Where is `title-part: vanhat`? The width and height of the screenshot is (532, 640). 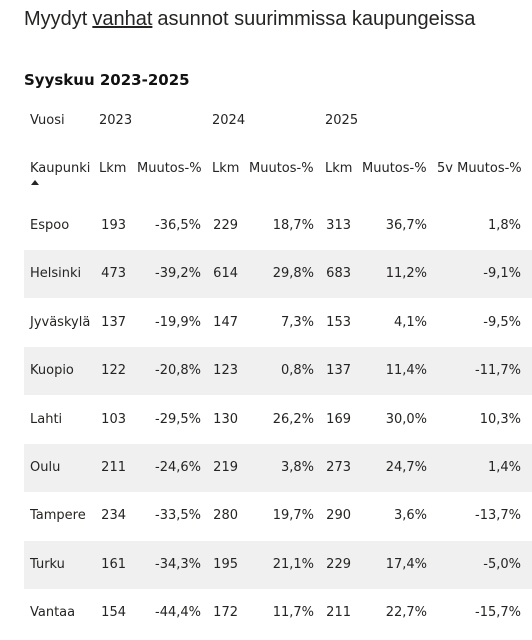
title-part: vanhat is located at coordinates (122, 19).